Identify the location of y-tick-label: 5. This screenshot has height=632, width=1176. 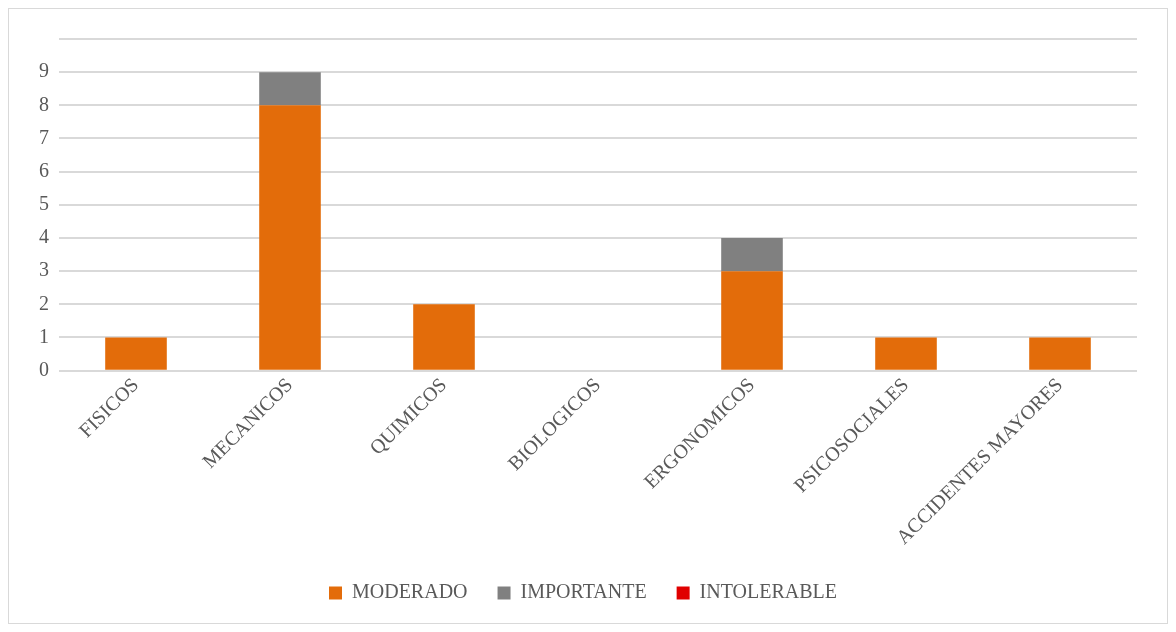
(44, 203).